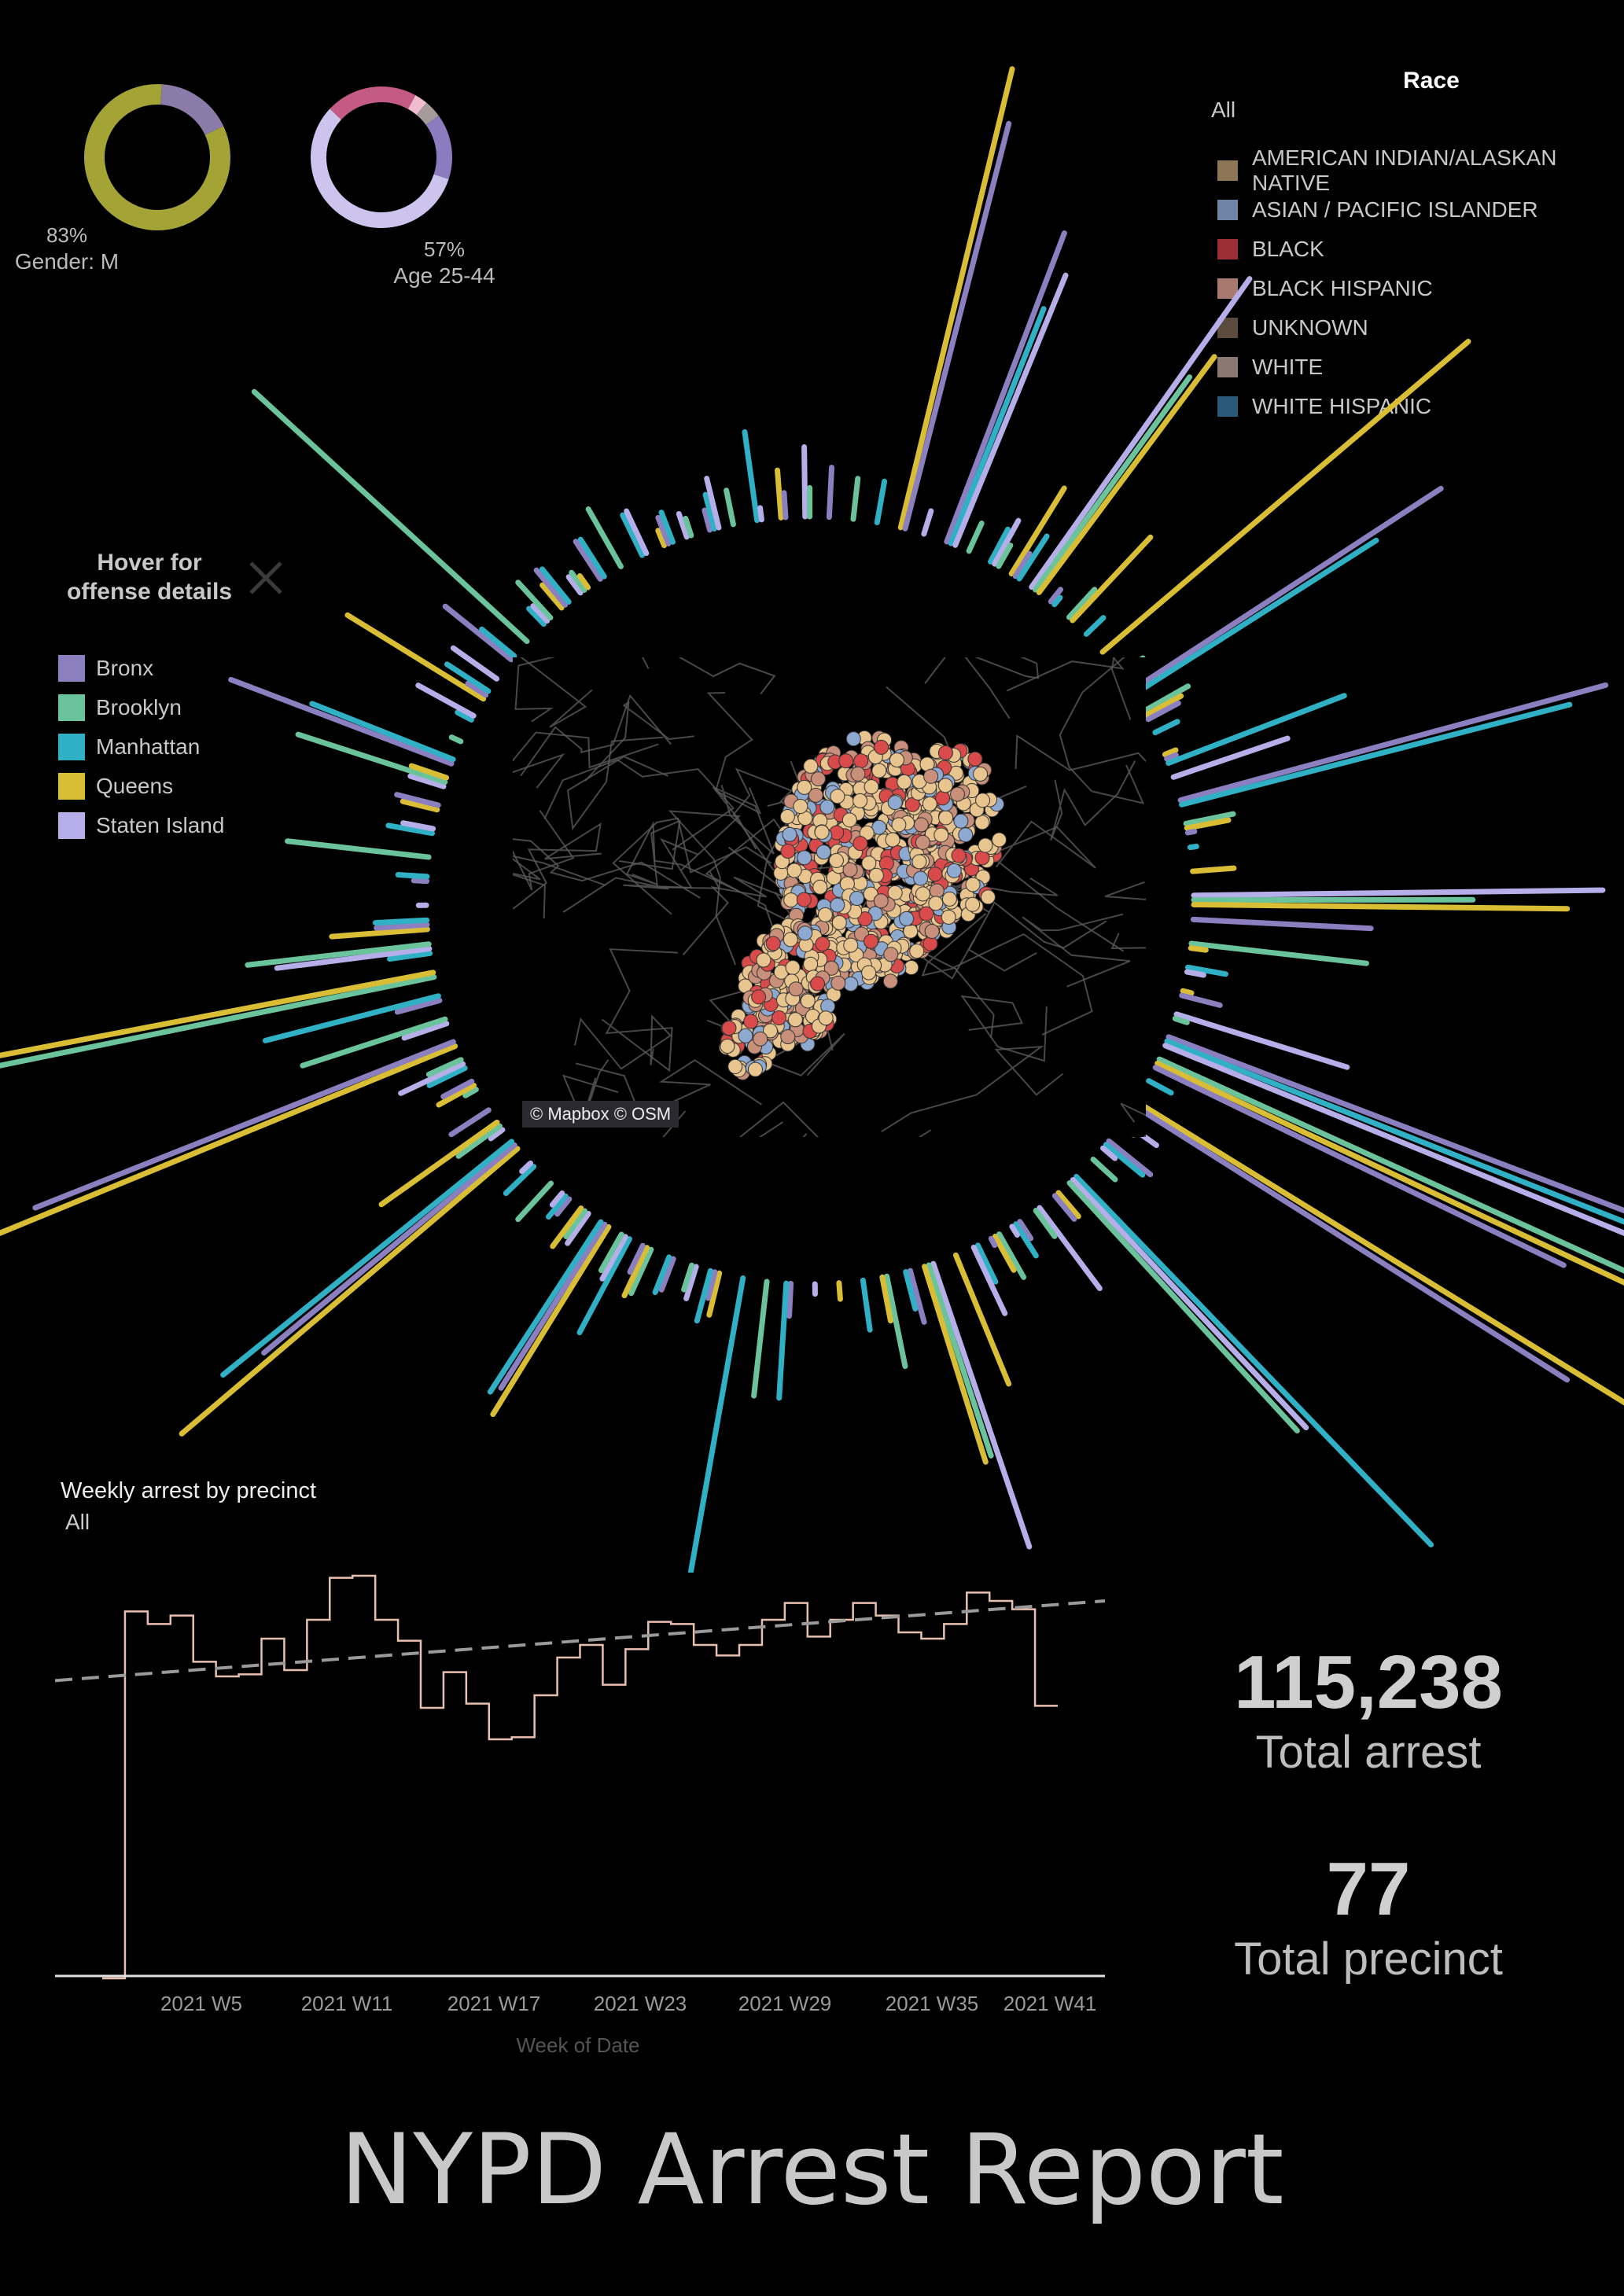 The image size is (1624, 2296). Describe the element at coordinates (141, 668) in the screenshot. I see `borough-legend-item: Bronx` at that location.